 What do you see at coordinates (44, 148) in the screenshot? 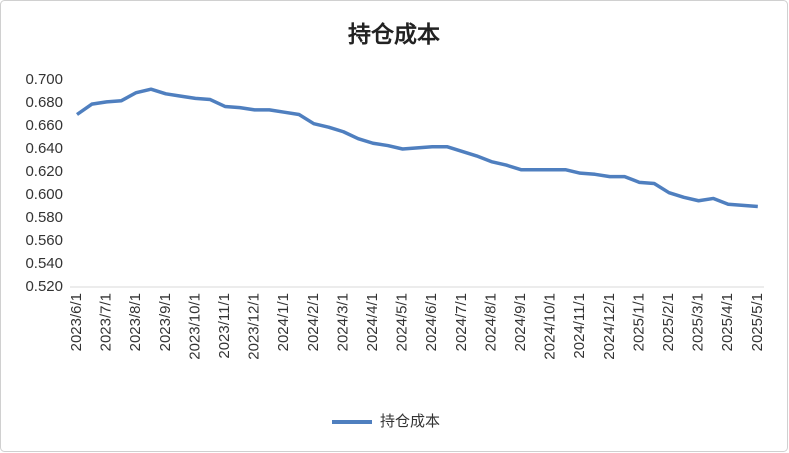
I see `y-tick-label: 0.640` at bounding box center [44, 148].